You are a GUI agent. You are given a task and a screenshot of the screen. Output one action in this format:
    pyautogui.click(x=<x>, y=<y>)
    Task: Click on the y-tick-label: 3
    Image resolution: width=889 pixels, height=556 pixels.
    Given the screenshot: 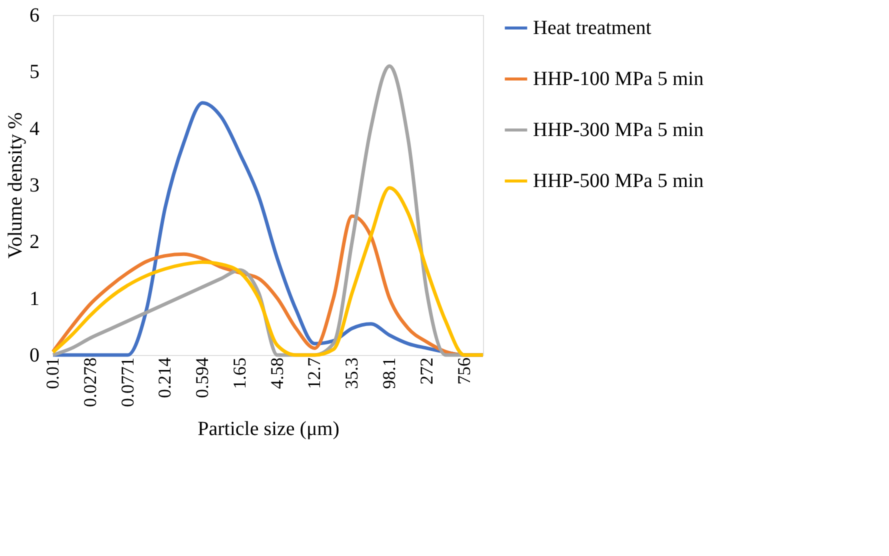 What is the action you would take?
    pyautogui.click(x=35, y=185)
    